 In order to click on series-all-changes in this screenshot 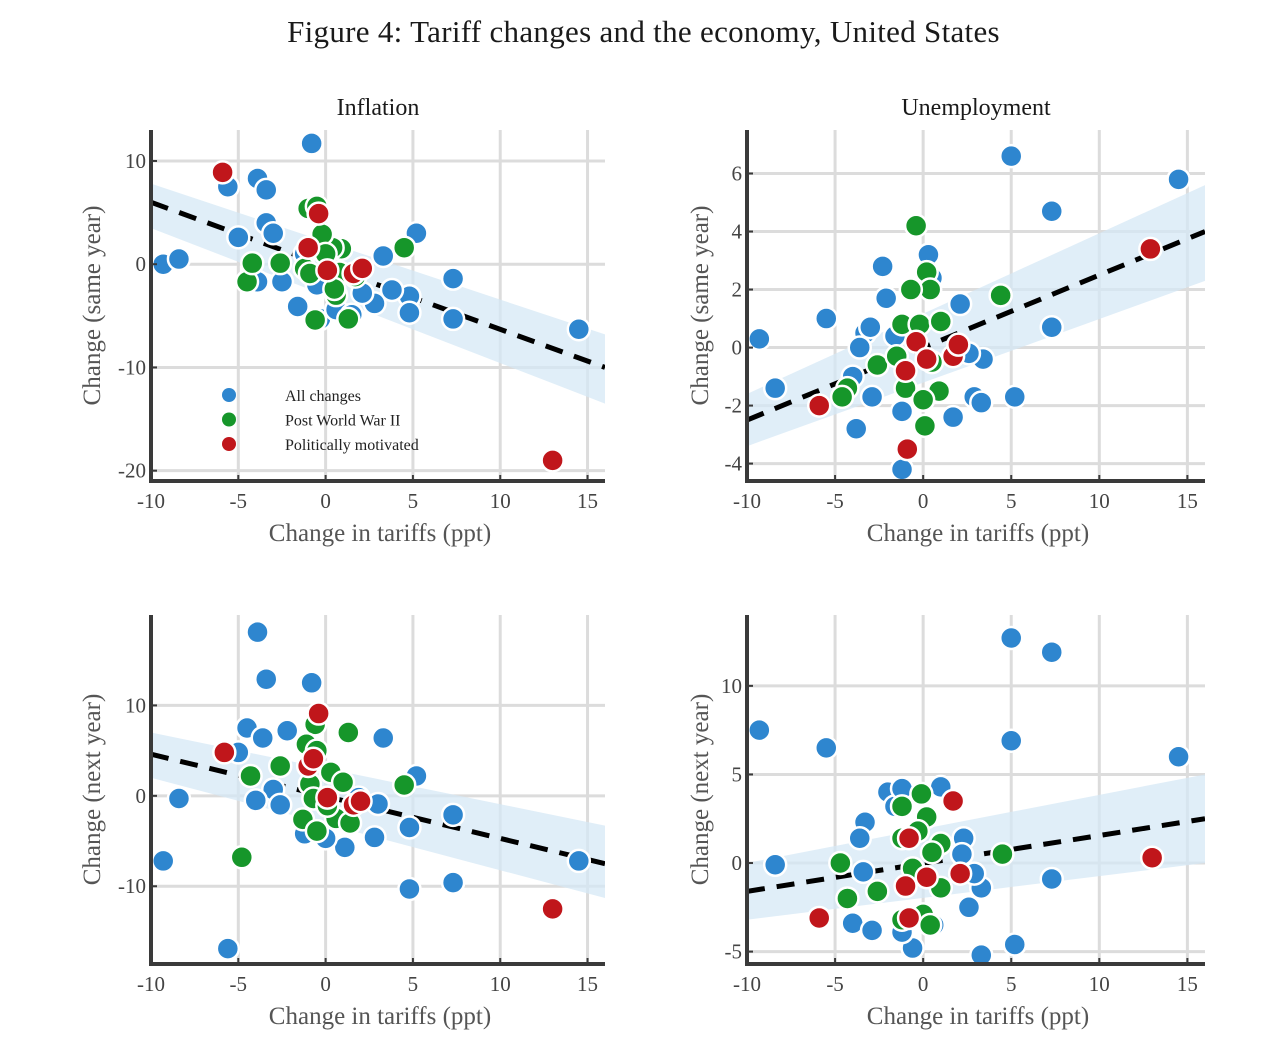, I will do `click(969, 312)`.